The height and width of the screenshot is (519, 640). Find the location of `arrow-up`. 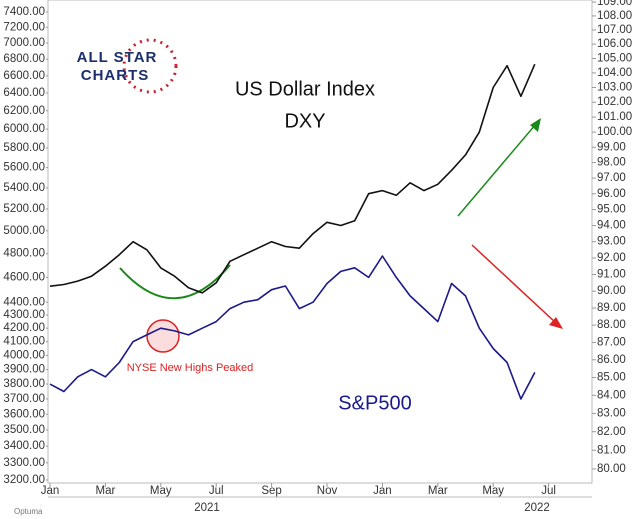

arrow-up is located at coordinates (499, 167).